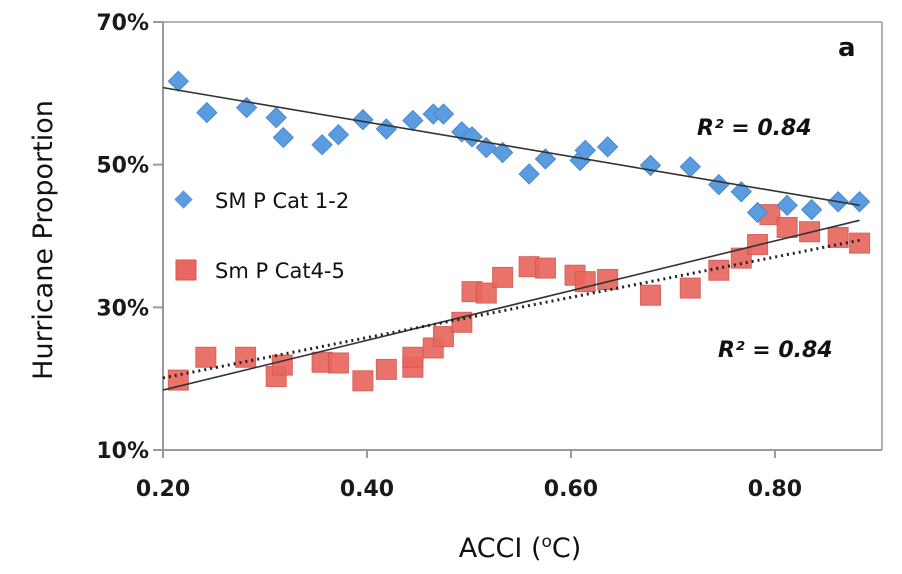  I want to click on y-axis-label: Hurricane Proportion, so click(43, 240).